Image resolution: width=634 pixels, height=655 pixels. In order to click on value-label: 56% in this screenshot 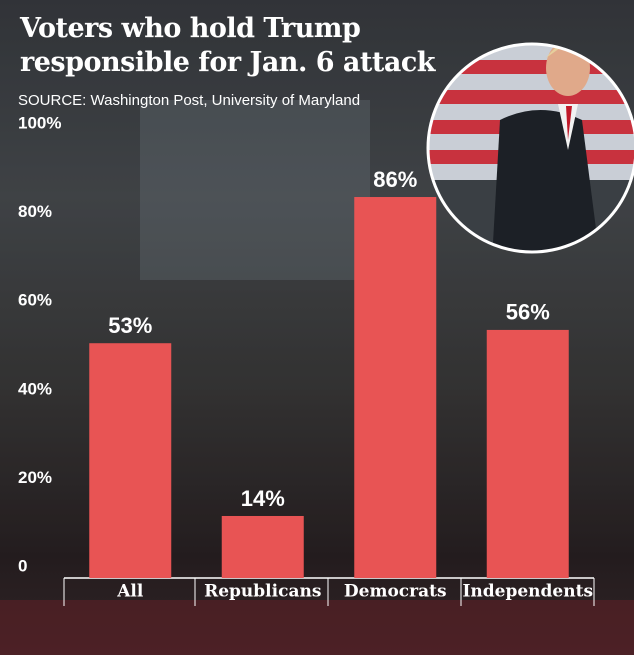, I will do `click(528, 312)`.